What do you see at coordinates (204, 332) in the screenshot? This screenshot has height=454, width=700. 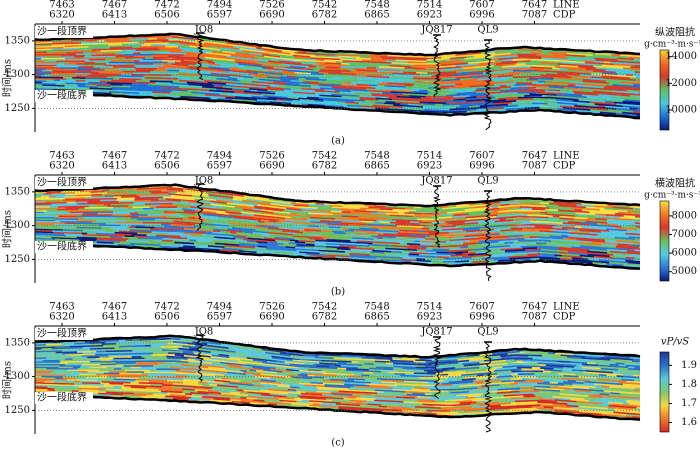 I see `well-label: JQ8` at bounding box center [204, 332].